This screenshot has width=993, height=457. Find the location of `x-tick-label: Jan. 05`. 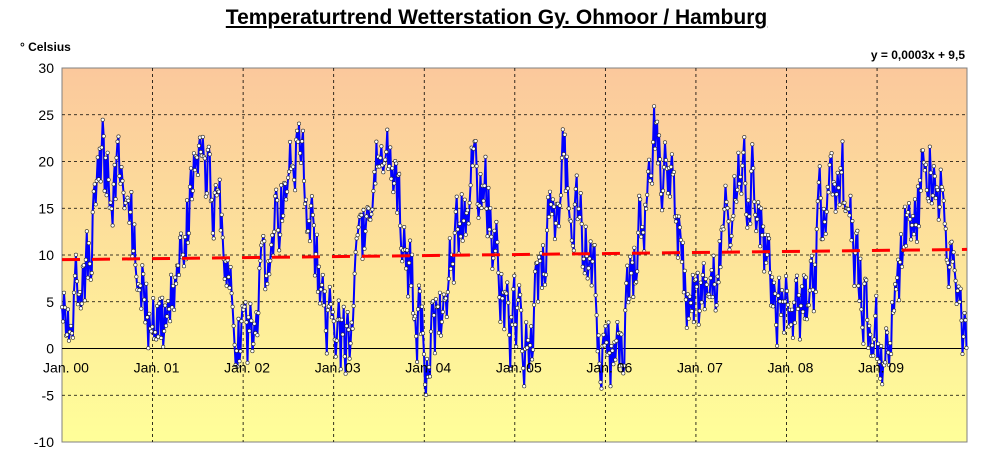

x-tick-label: Jan. 05 is located at coordinates (519, 368).